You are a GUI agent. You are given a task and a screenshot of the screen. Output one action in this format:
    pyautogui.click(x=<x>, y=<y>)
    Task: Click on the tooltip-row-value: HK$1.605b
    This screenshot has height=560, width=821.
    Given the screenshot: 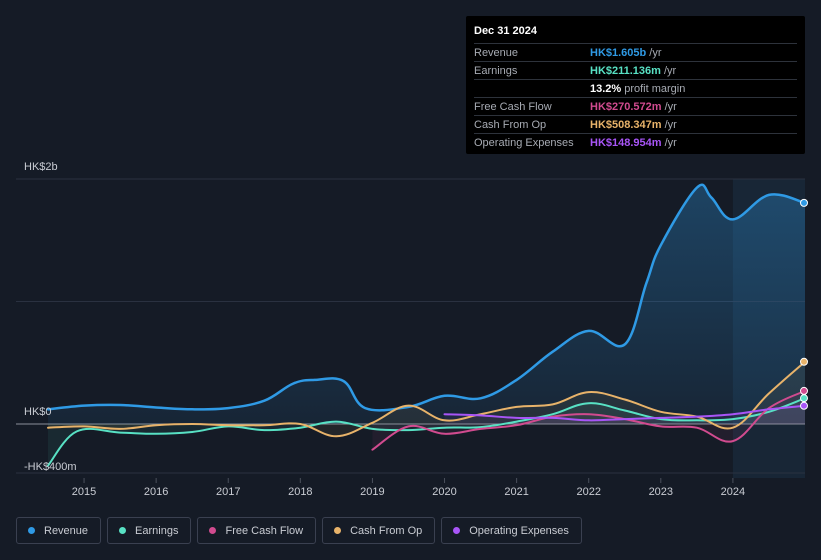 What is the action you would take?
    pyautogui.click(x=618, y=52)
    